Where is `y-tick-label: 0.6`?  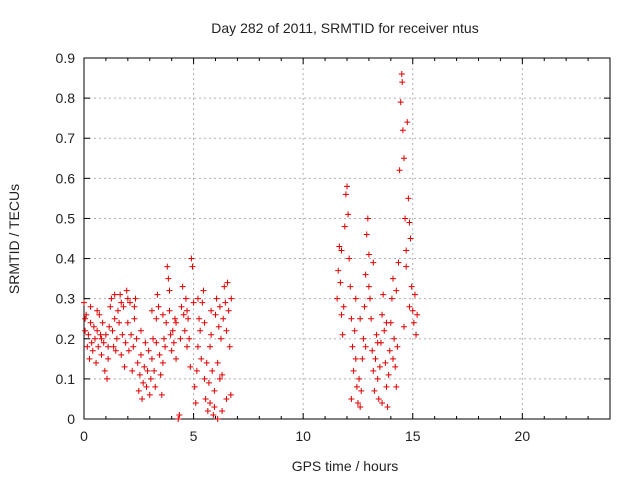
y-tick-label: 0.6 is located at coordinates (66, 178).